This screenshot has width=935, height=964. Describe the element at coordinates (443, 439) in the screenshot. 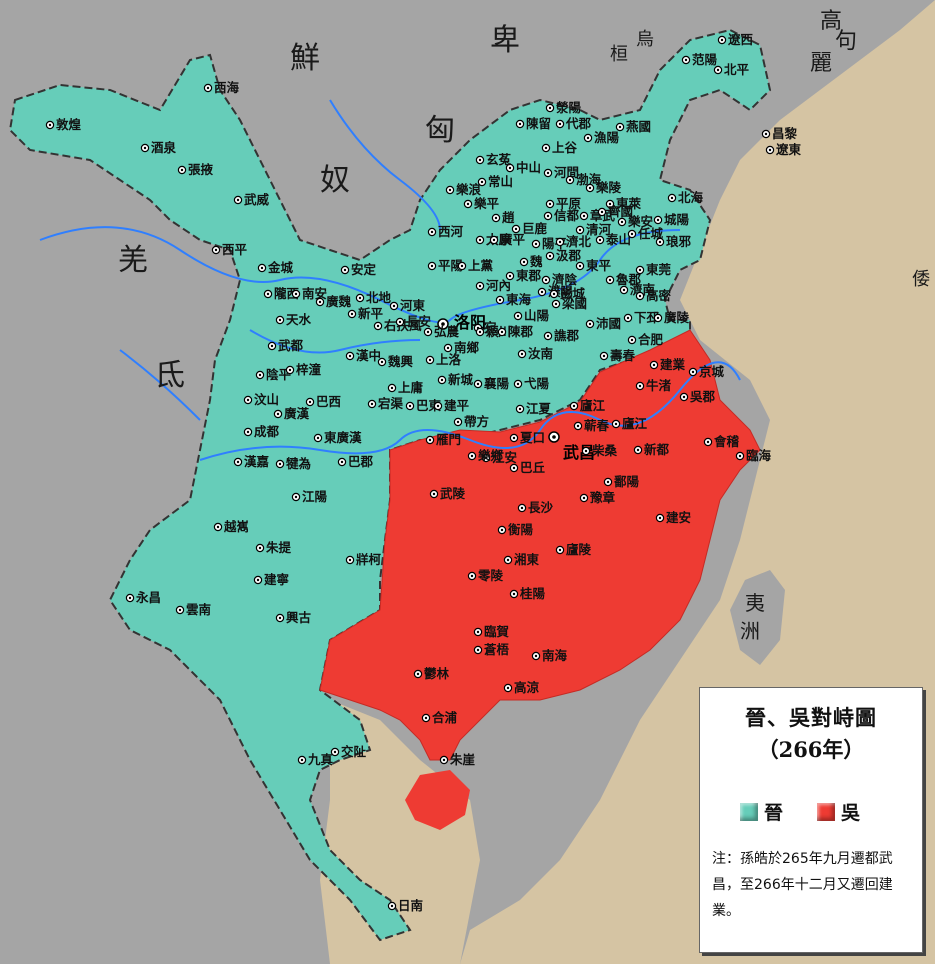

I see `jin-city-marker: 雁門` at that location.